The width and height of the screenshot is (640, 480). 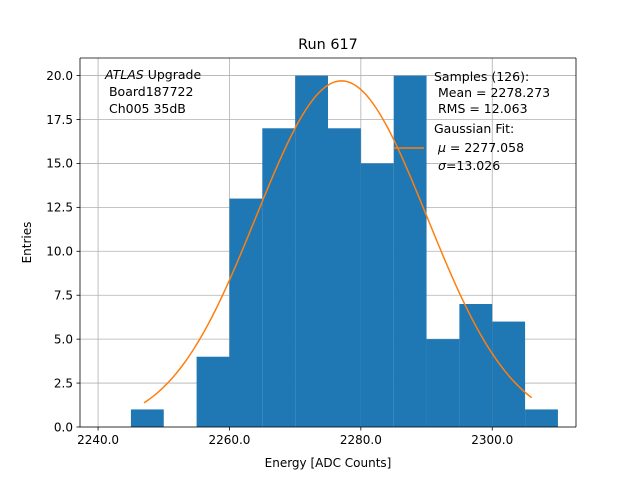 What do you see at coordinates (63, 383) in the screenshot?
I see `y-tick-label: 2.5` at bounding box center [63, 383].